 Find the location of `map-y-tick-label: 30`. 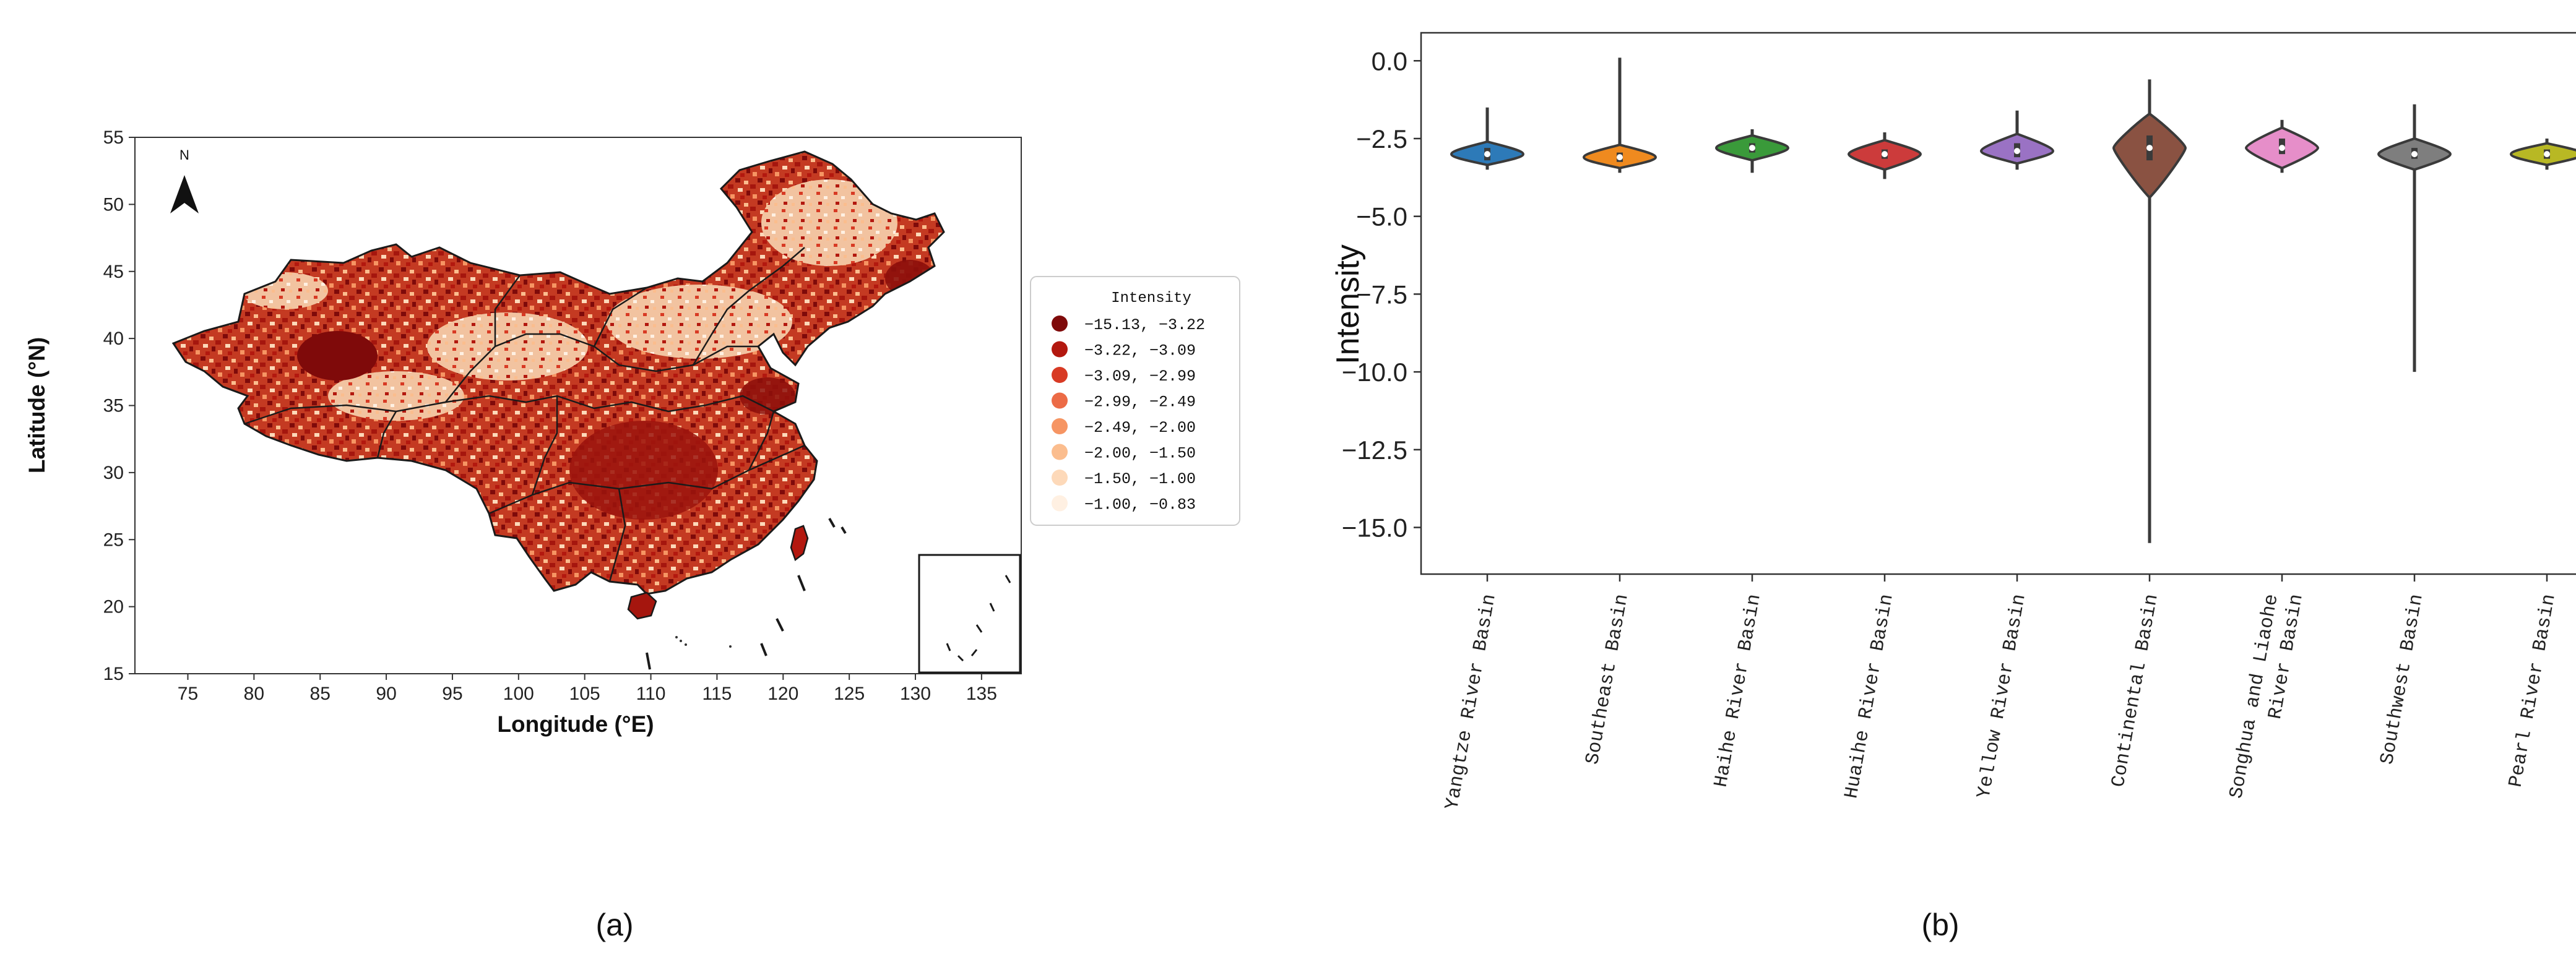

map-y-tick-label: 30 is located at coordinates (113, 473).